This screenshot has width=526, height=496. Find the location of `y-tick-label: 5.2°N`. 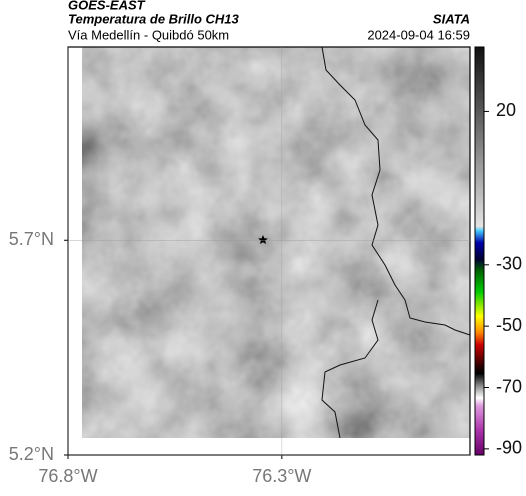

y-tick-label: 5.2°N is located at coordinates (31, 454).